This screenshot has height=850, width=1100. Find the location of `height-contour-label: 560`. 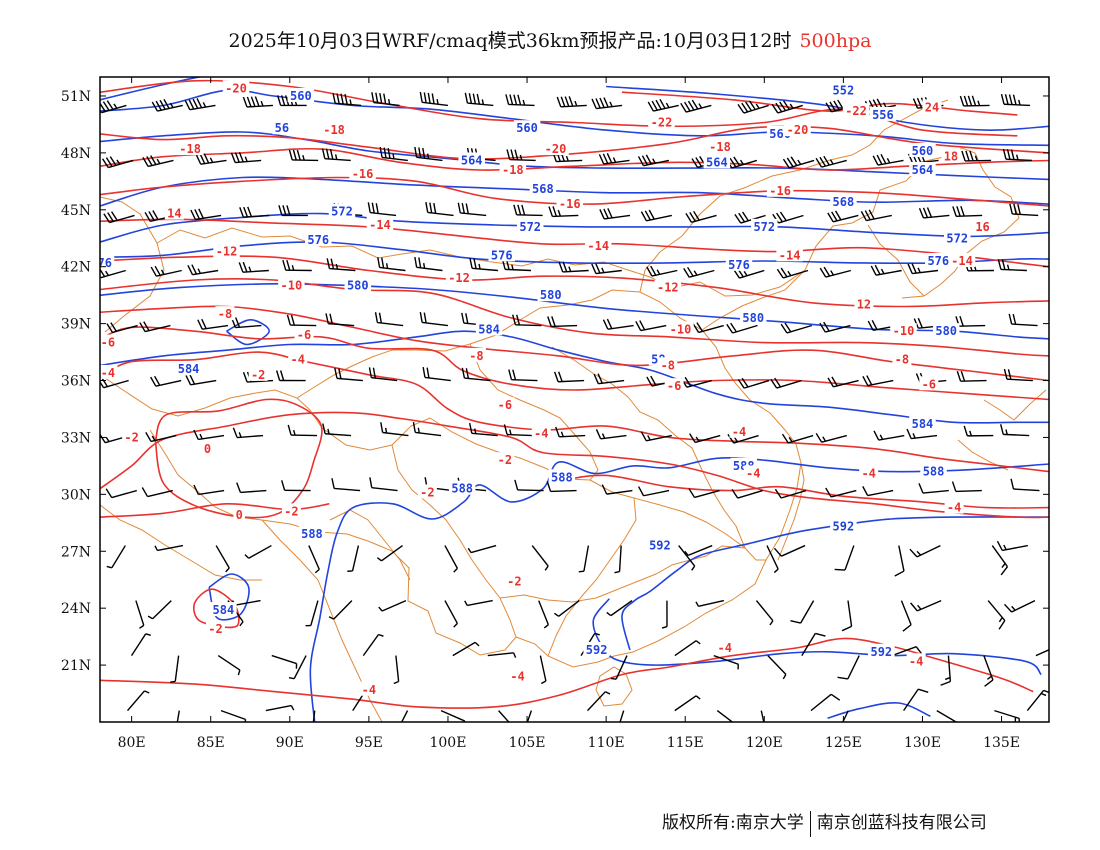

height-contour-label: 560 is located at coordinates (923, 151).